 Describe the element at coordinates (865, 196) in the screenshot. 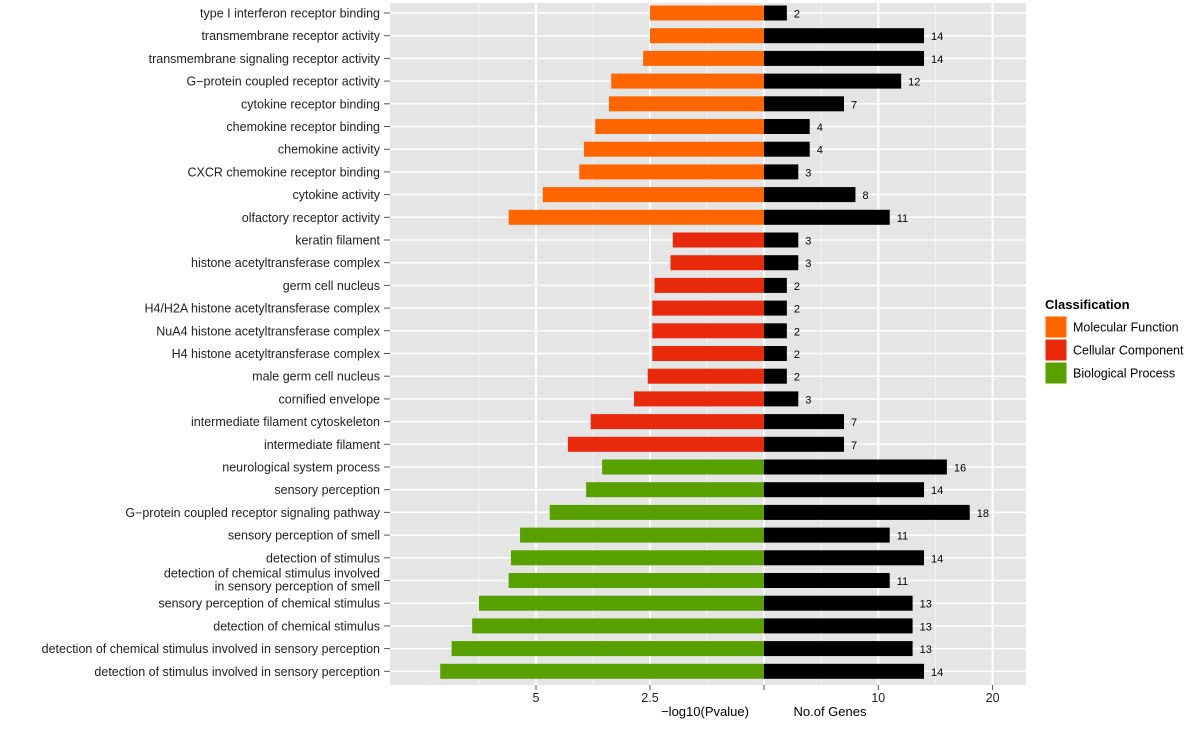

I see `gene-count-label: 8` at that location.